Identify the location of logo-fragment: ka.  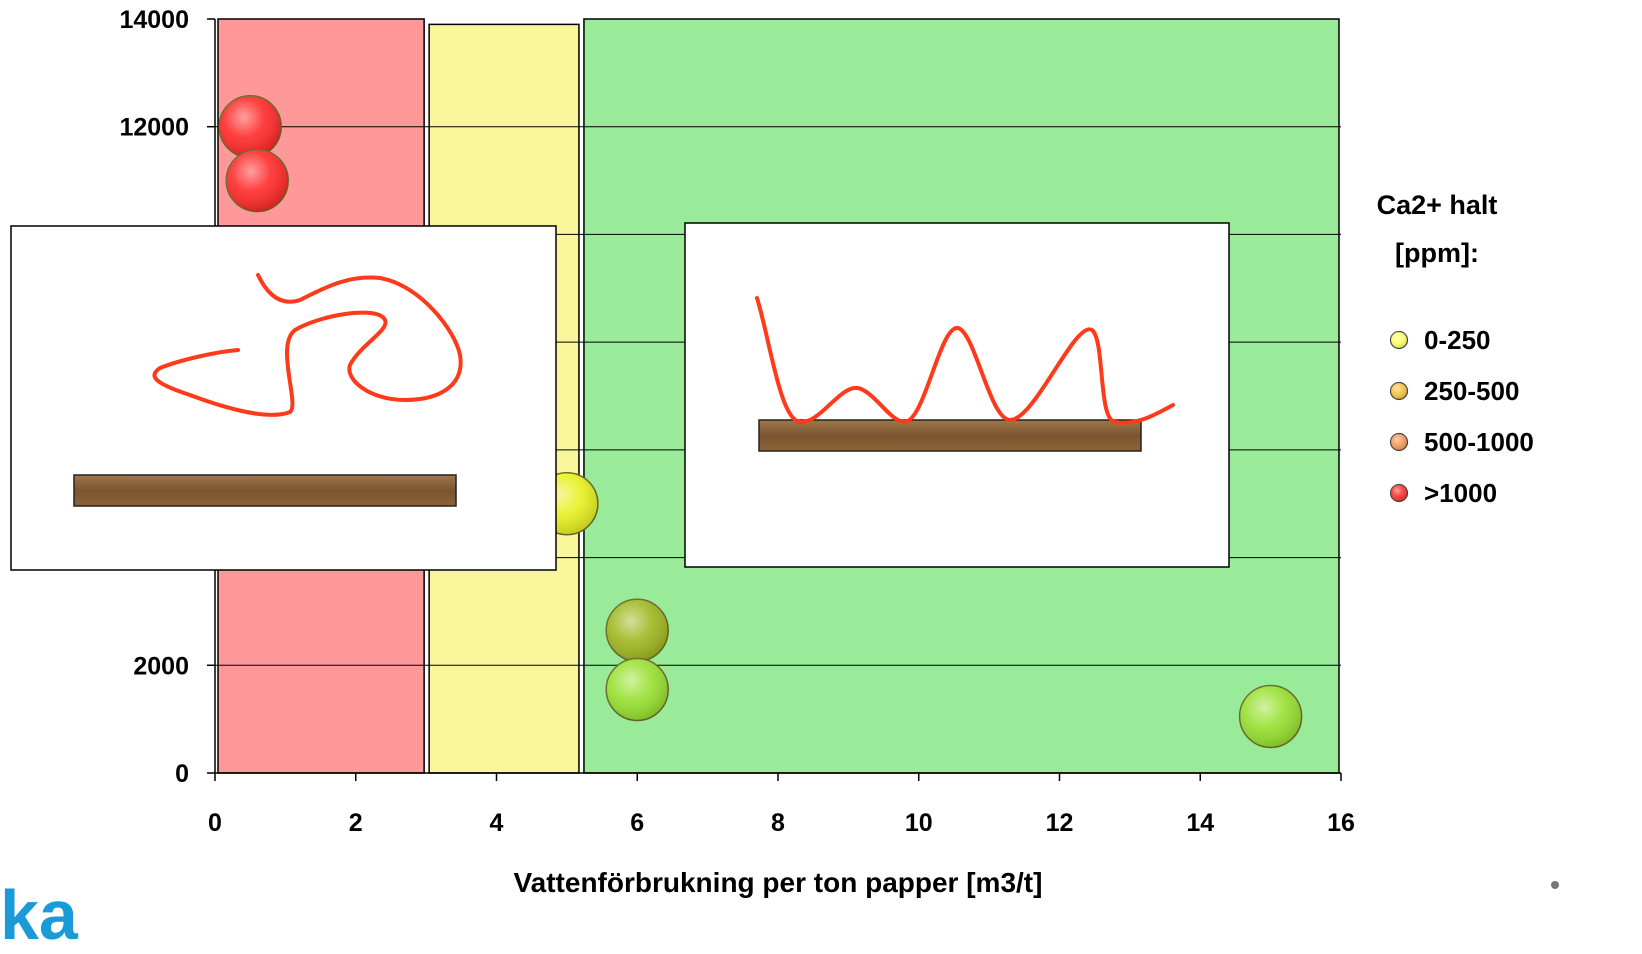
(39, 915).